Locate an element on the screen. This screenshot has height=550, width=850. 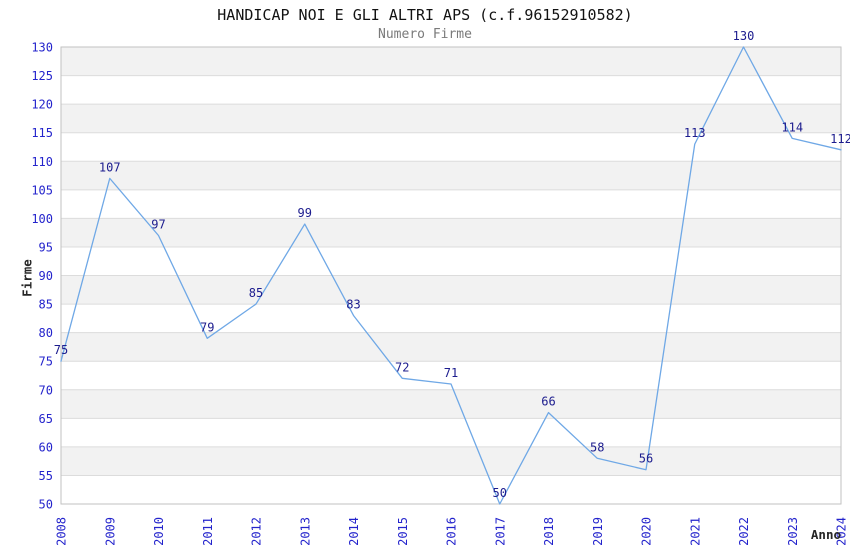
y-tick-label: 125 is located at coordinates (42, 76).